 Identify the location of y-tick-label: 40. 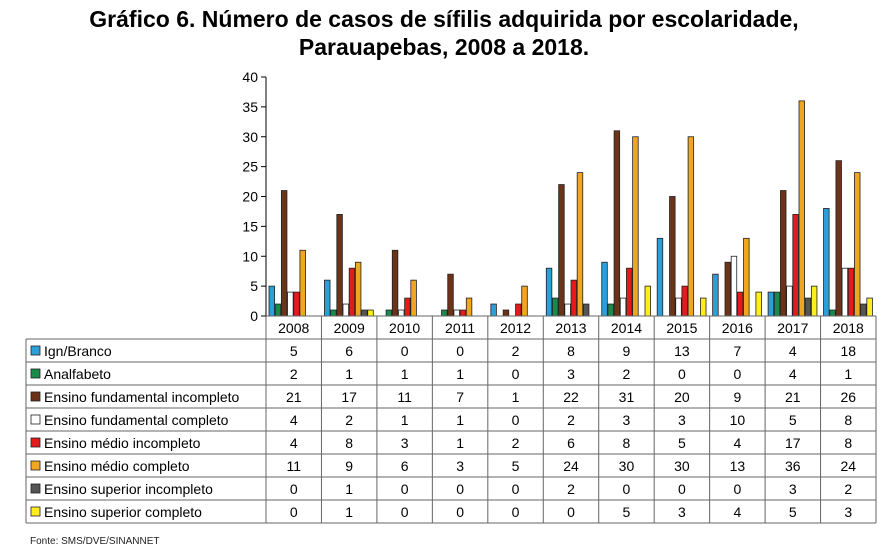
(250, 77).